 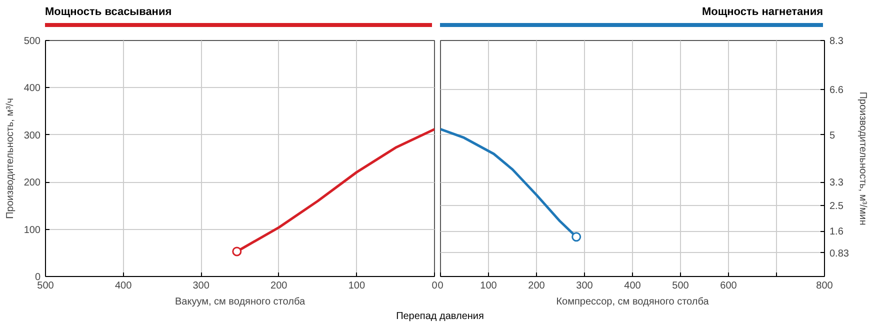 I want to click on y2-tick-label: 6.6, so click(x=837, y=90).